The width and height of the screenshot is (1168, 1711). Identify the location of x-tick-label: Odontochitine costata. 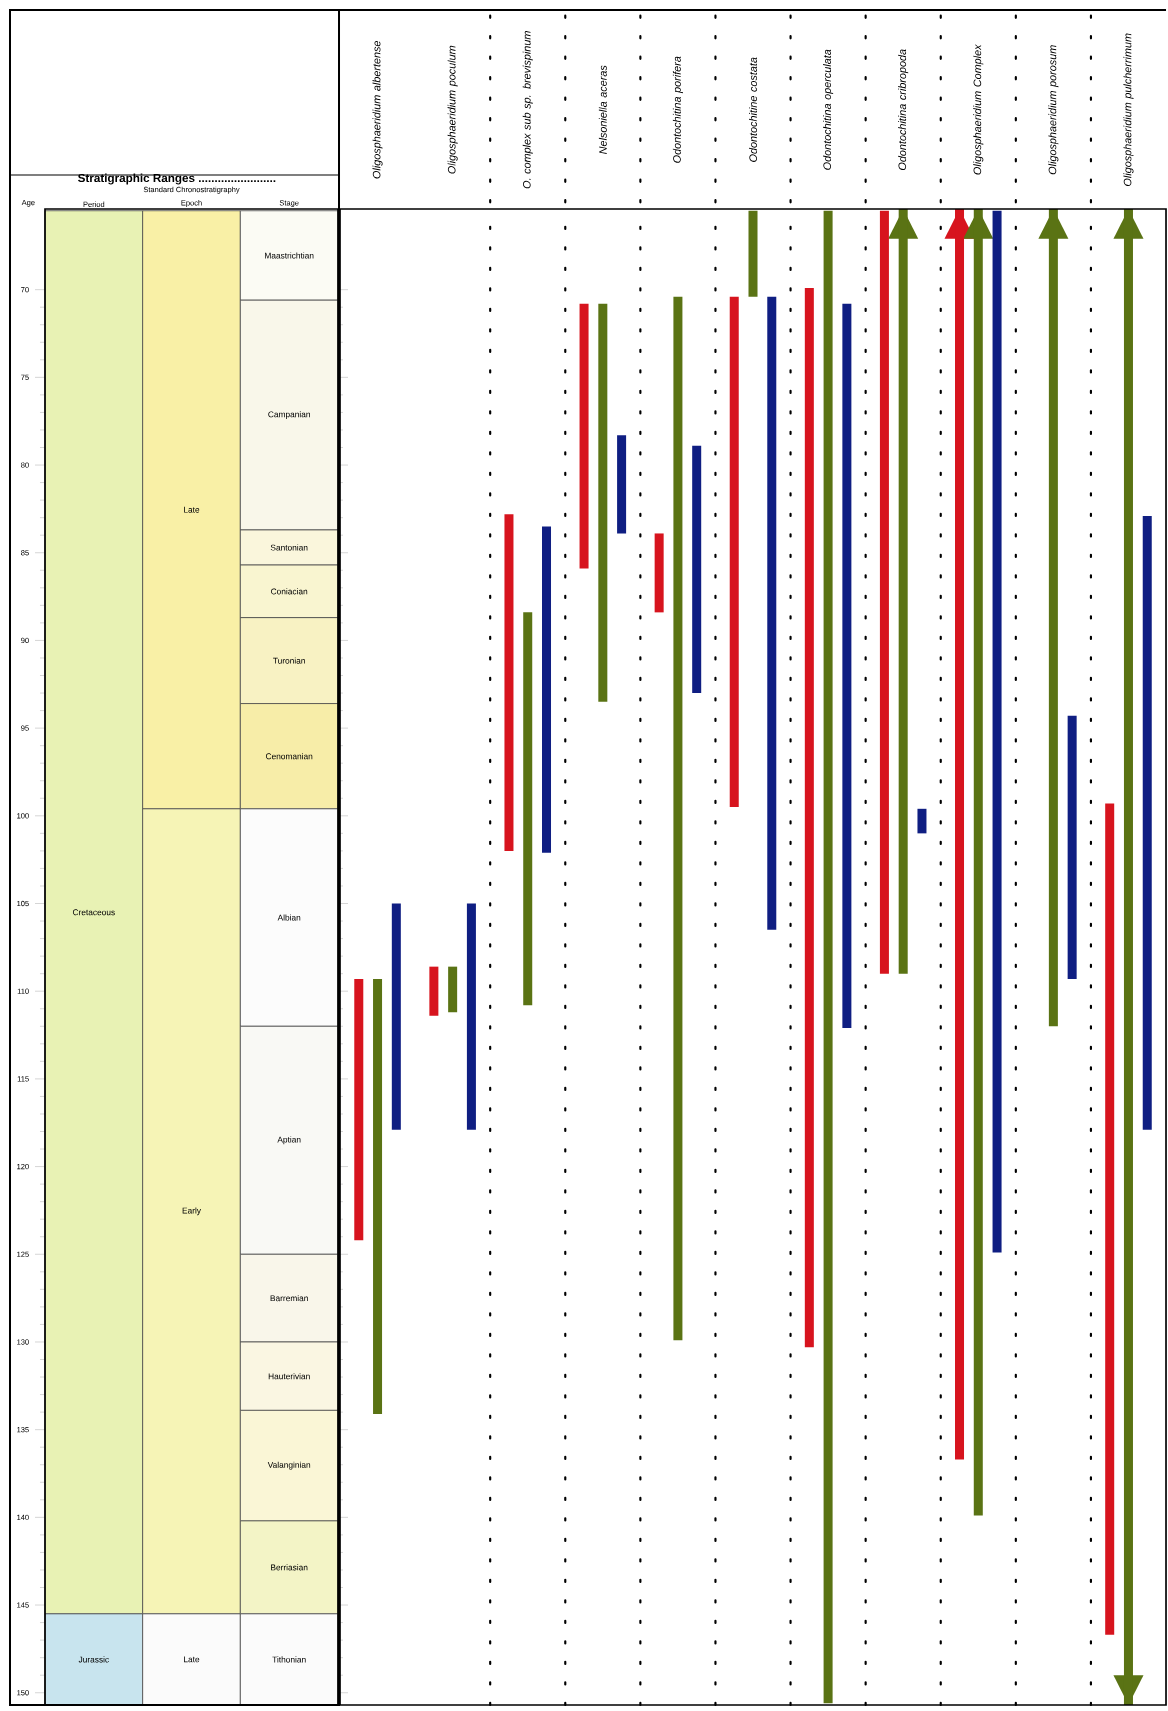
(753, 109).